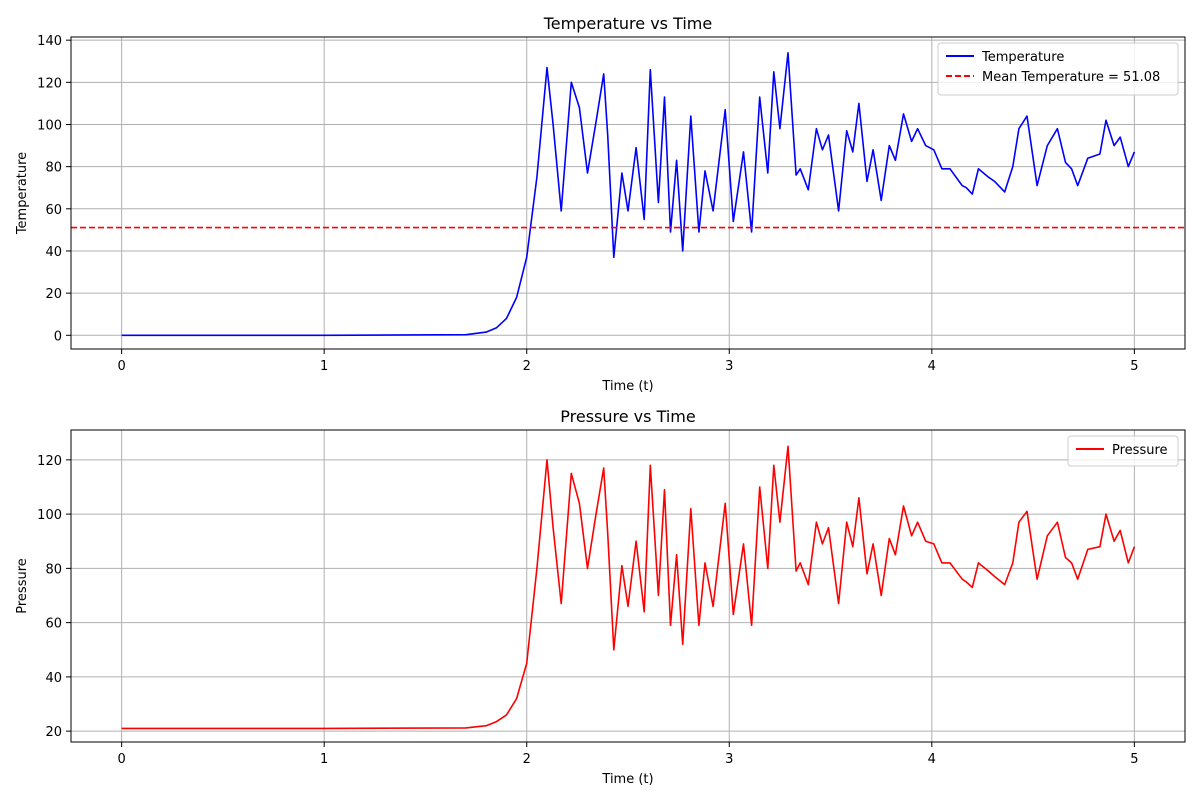 This screenshot has width=1200, height=804. I want to click on legend-label-mean-temperature: Mean Temperature = 51.08, so click(1071, 77).